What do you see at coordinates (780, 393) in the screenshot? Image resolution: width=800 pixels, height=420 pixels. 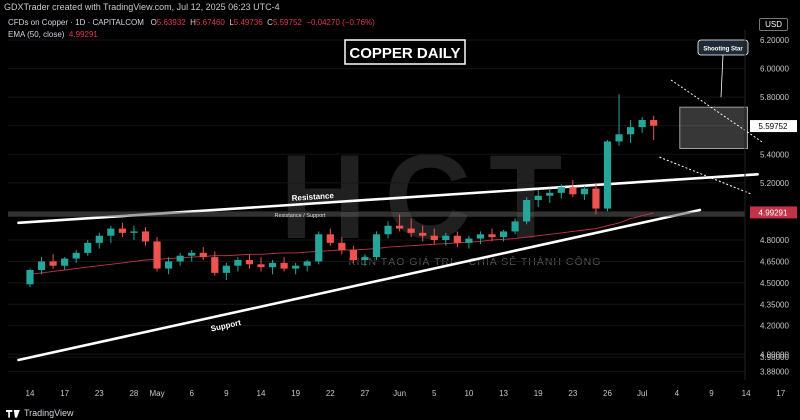 I see `x-tick-label: 17` at bounding box center [780, 393].